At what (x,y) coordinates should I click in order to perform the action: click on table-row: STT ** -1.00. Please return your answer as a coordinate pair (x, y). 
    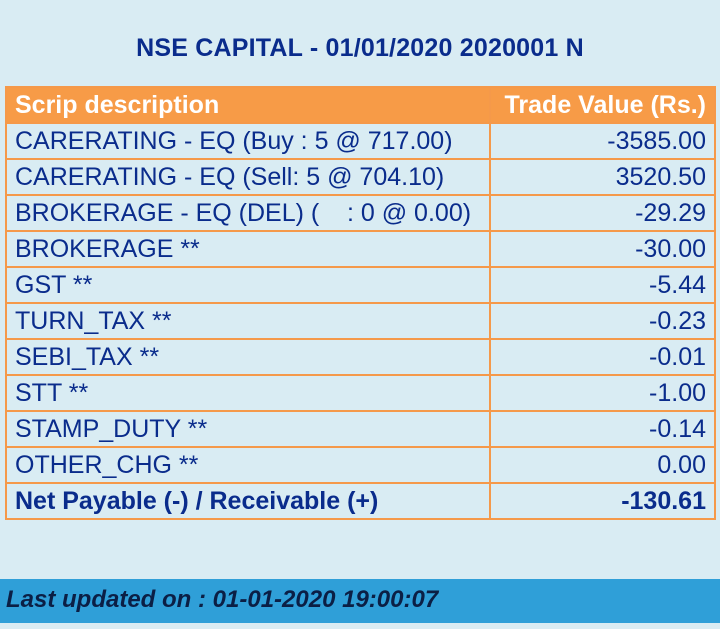
    Looking at the image, I should click on (360, 393).